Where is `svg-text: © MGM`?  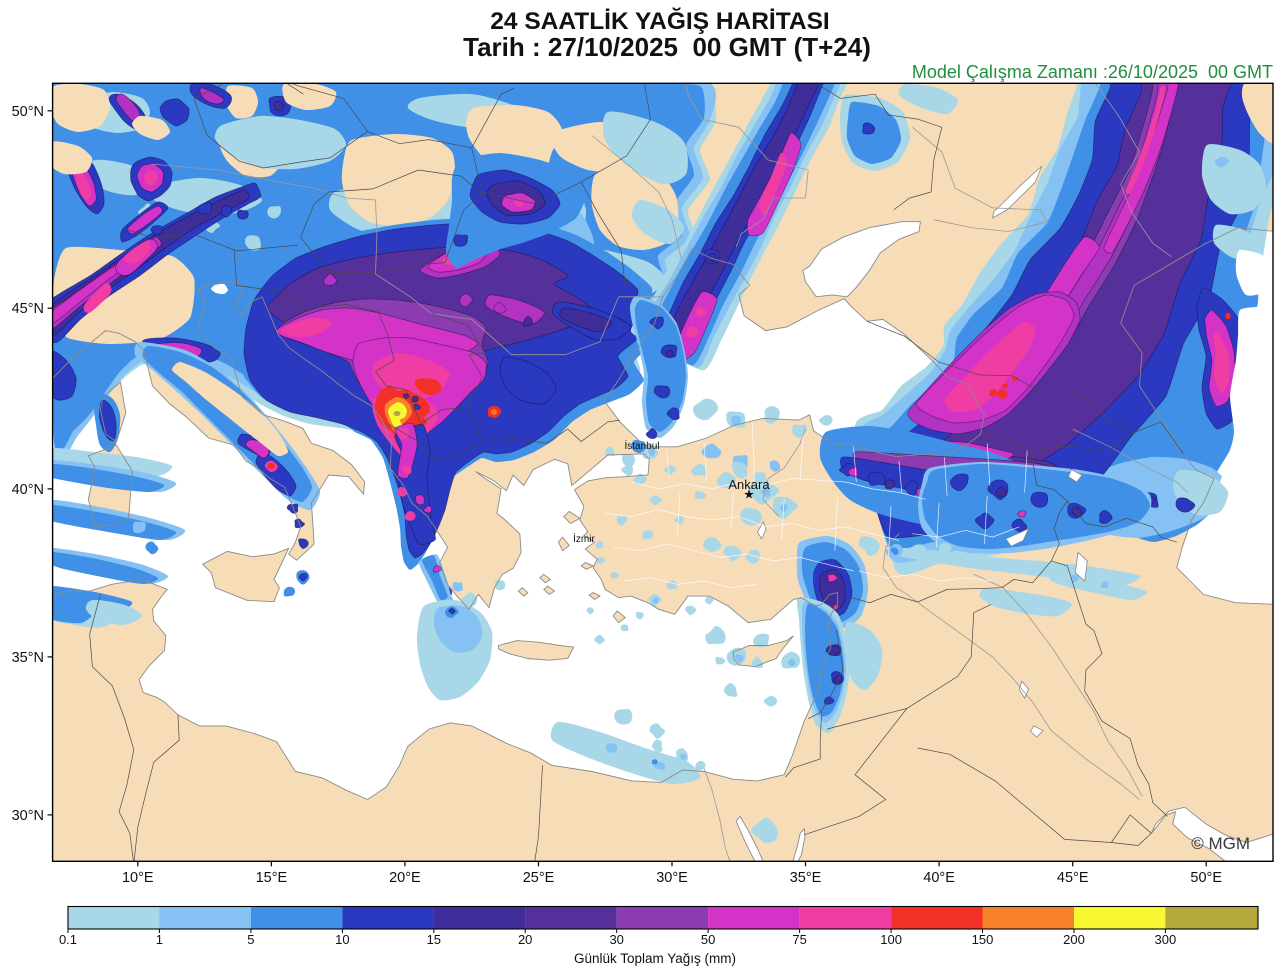 svg-text: © MGM is located at coordinates (1220, 843).